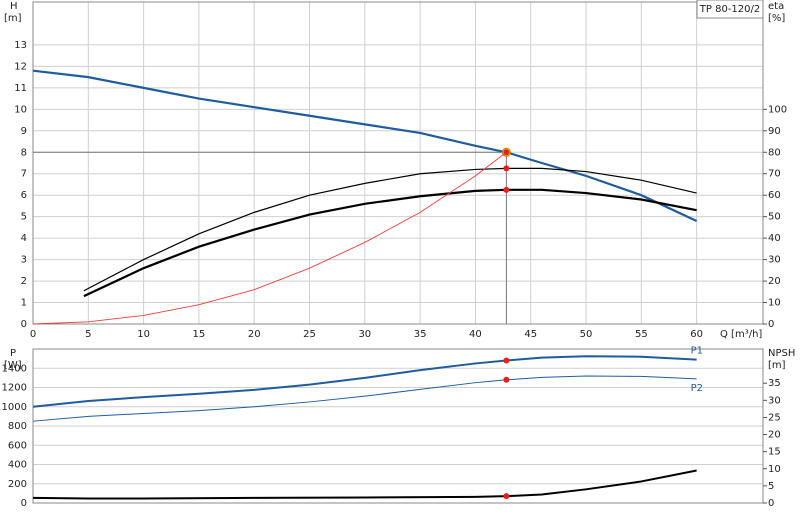 This screenshot has width=800, height=520. What do you see at coordinates (13, 18) in the screenshot?
I see `y-axis-unit: [m]` at bounding box center [13, 18].